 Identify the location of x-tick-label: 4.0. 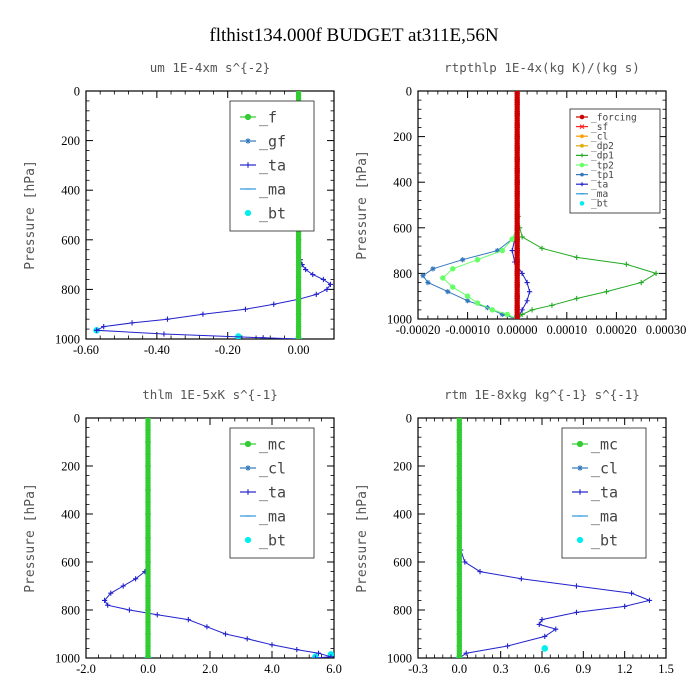
(272, 669).